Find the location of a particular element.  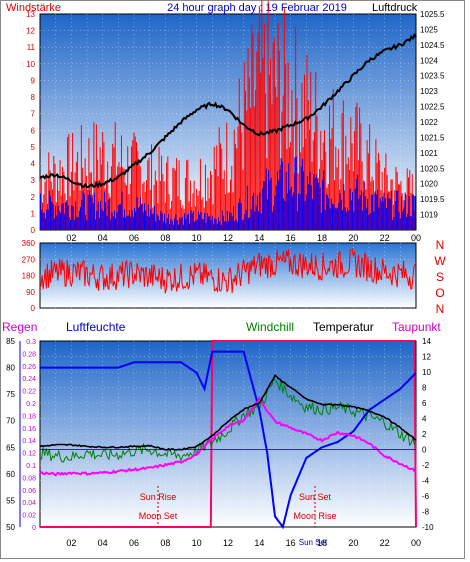

rain-y-tick: 0.14 is located at coordinates (29, 441).